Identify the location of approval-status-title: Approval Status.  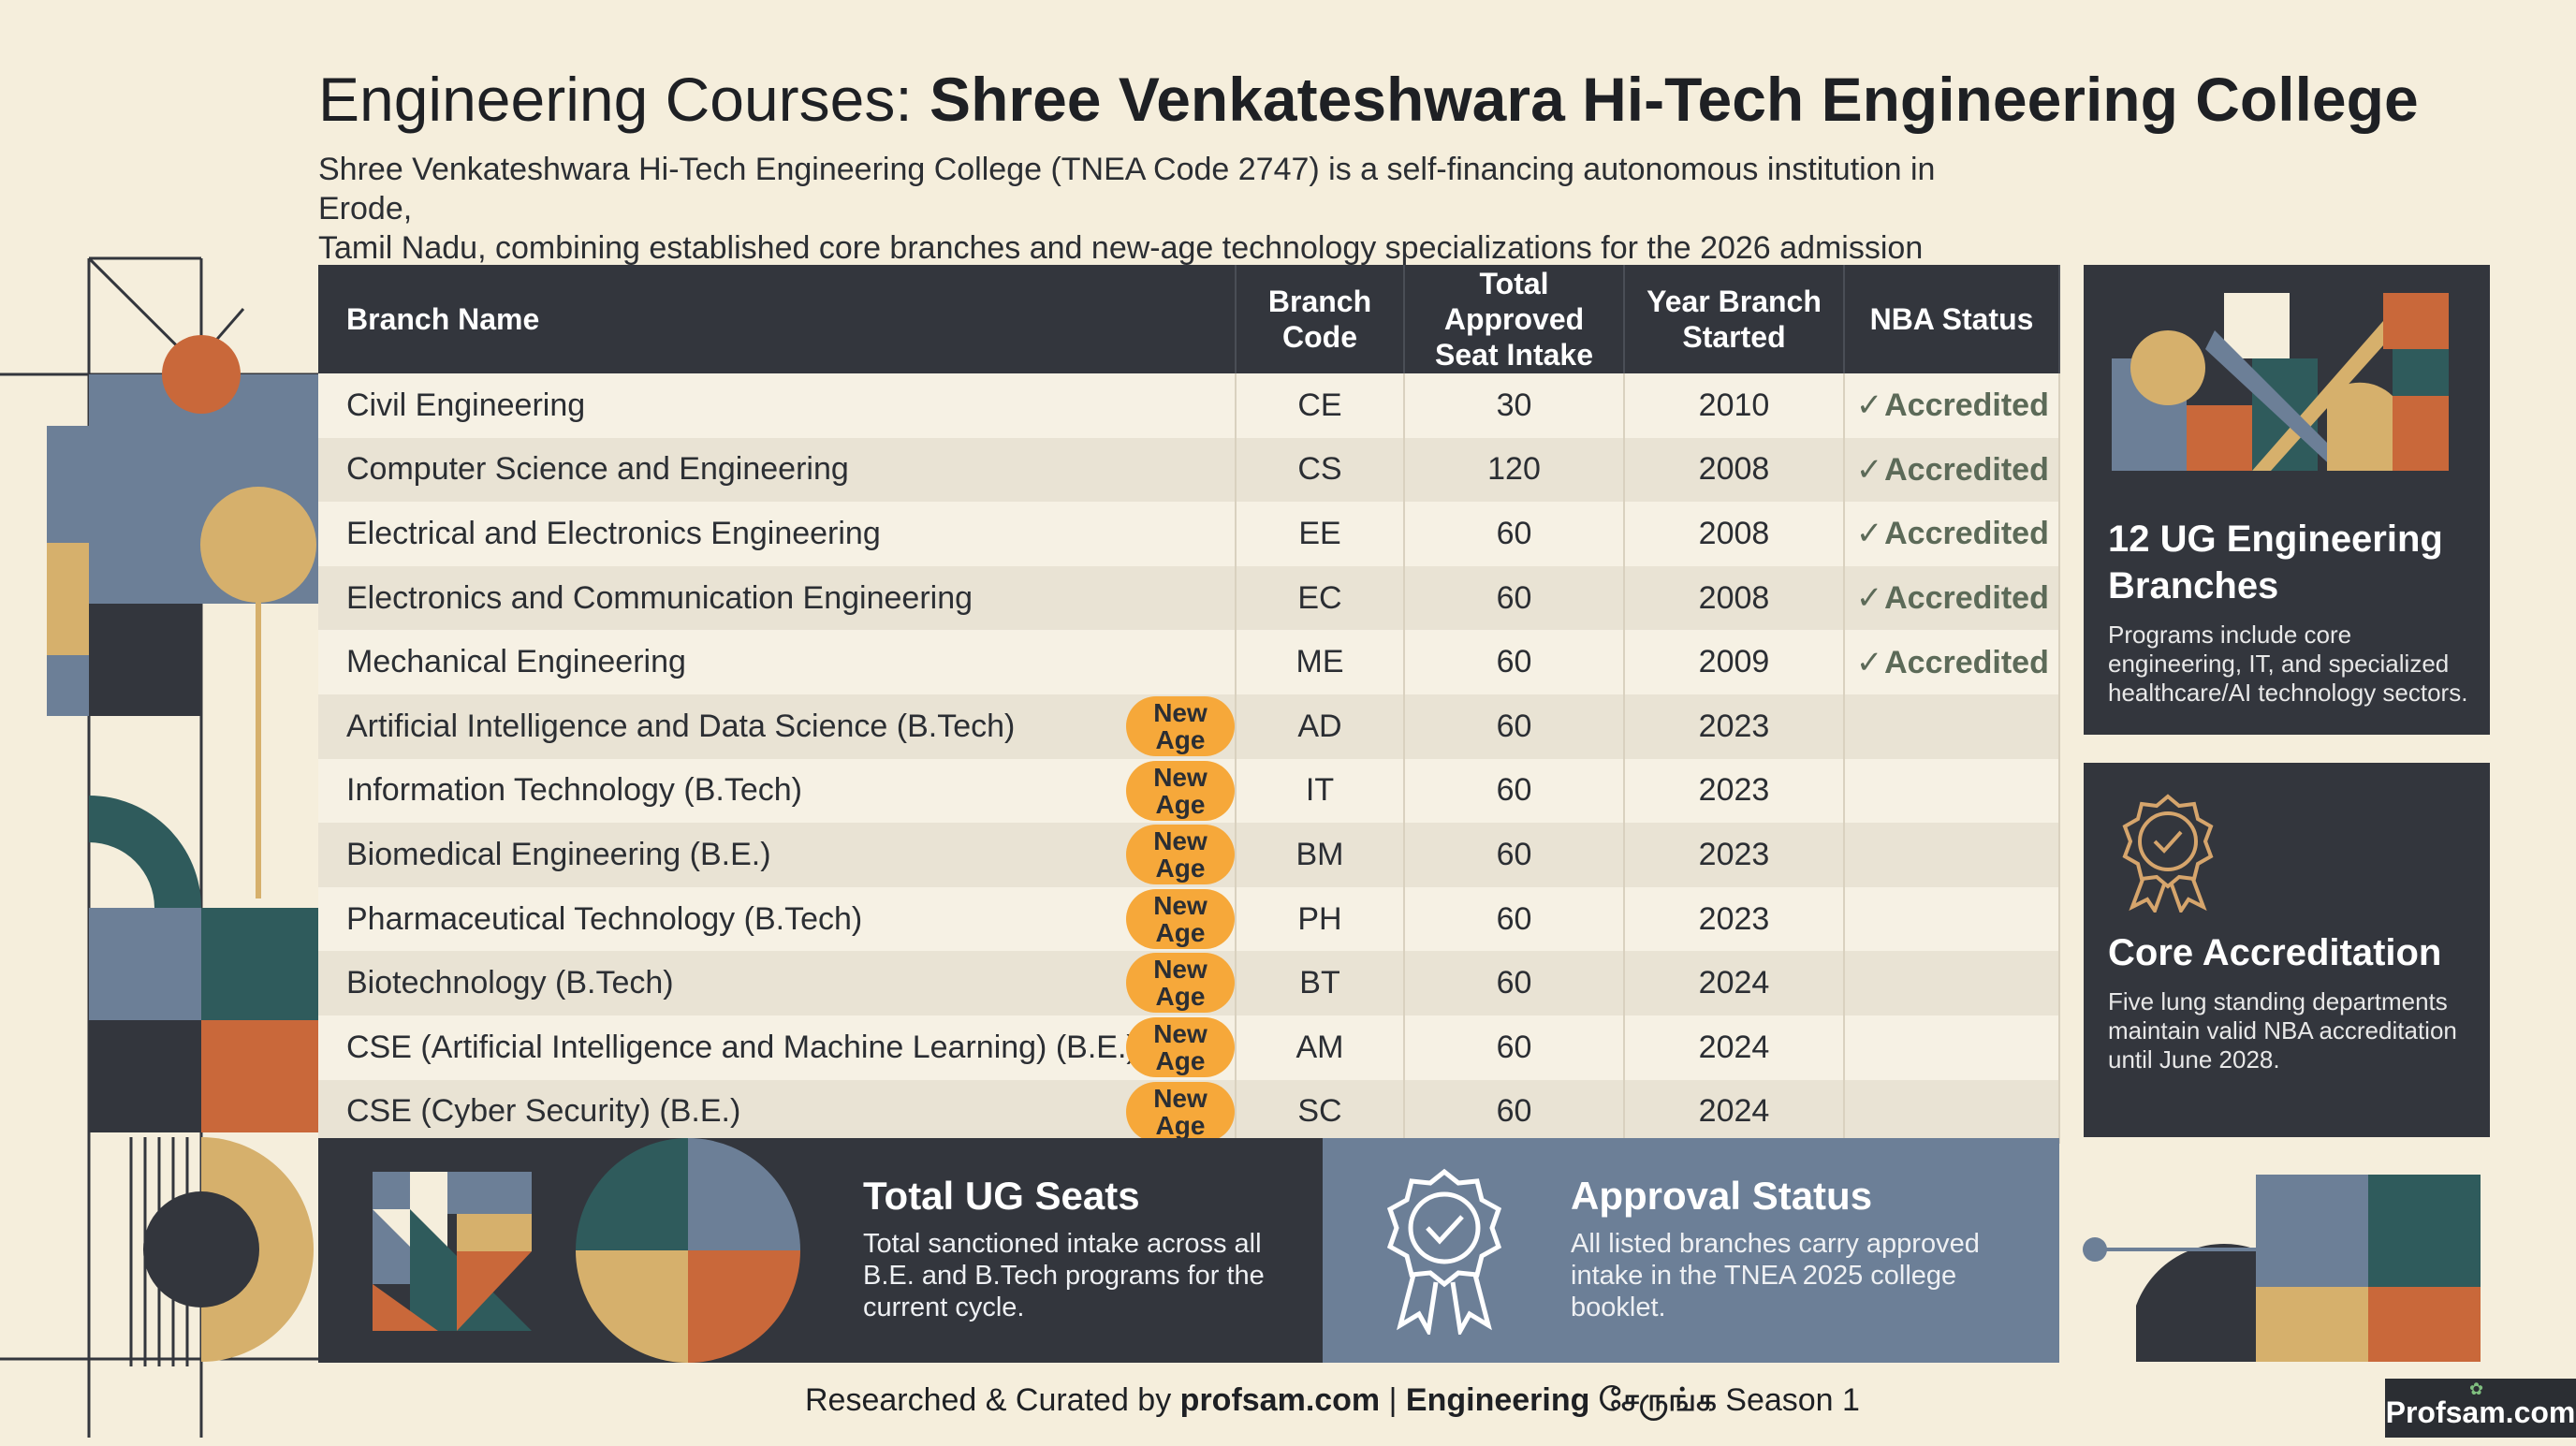
(1722, 1196).